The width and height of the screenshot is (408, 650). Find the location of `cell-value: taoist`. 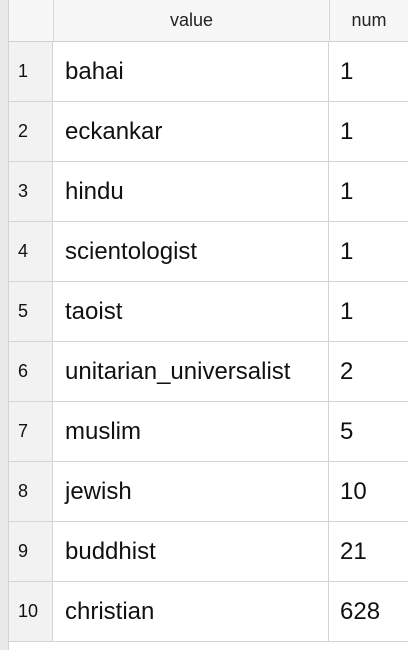

cell-value: taoist is located at coordinates (191, 311).